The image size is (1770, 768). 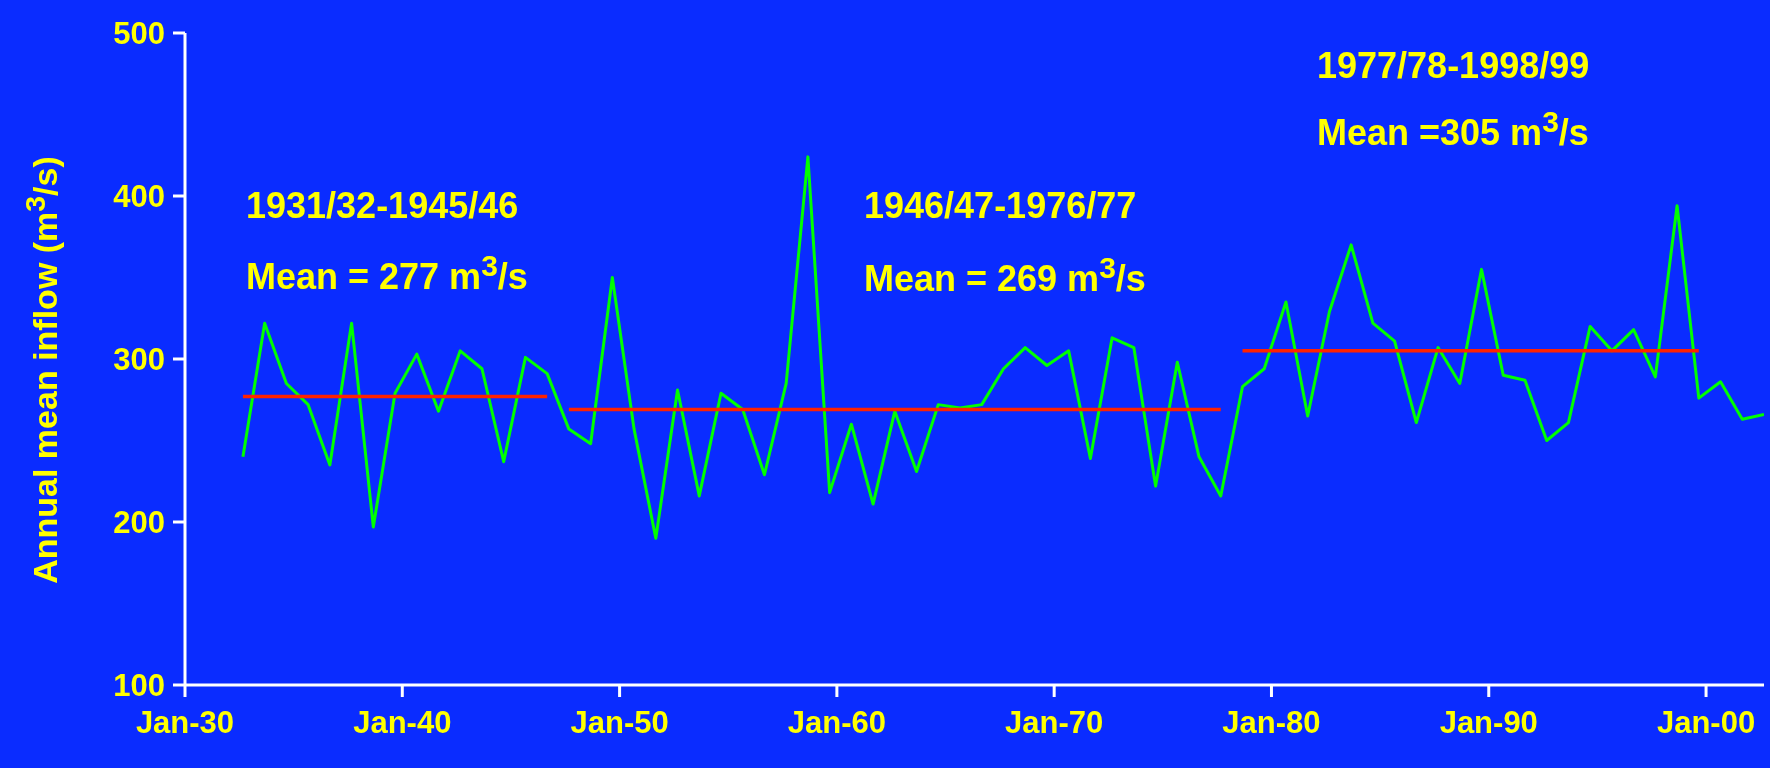 What do you see at coordinates (139, 523) in the screenshot?
I see `y-tick-label: 200` at bounding box center [139, 523].